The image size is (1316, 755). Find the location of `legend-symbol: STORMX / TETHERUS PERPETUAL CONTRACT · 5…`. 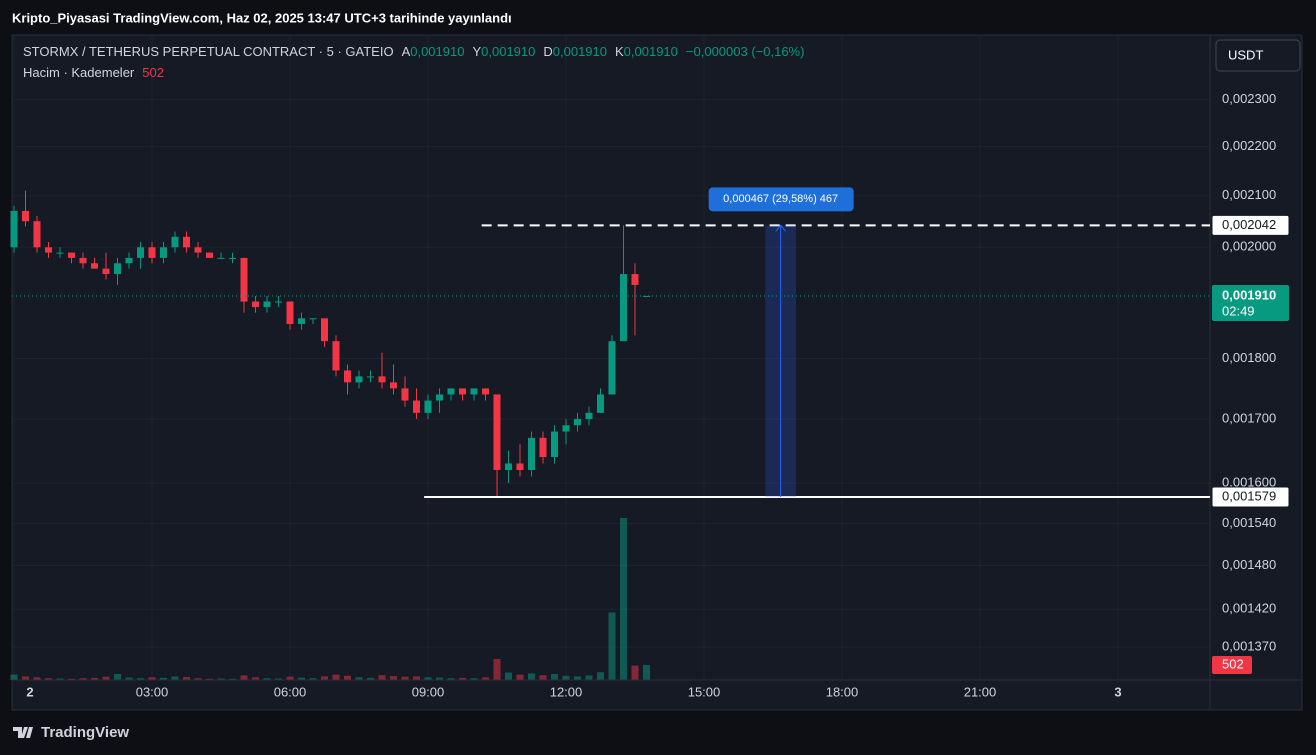

legend-symbol: STORMX / TETHERUS PERPETUAL CONTRACT · 5… is located at coordinates (208, 51).